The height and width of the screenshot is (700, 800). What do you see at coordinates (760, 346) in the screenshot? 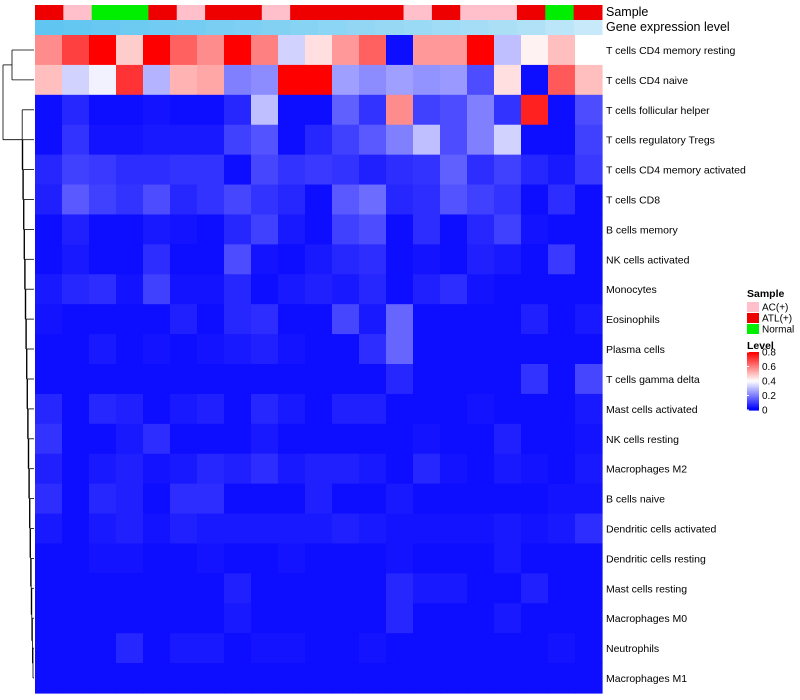
I see `legend-level-title: Level` at bounding box center [760, 346].